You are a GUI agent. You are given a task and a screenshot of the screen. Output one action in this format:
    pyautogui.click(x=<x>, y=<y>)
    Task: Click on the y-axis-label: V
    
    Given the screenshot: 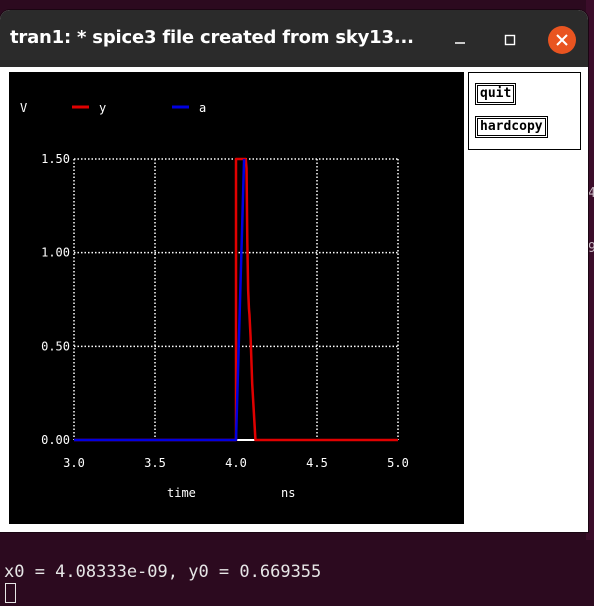 What is the action you would take?
    pyautogui.click(x=23, y=108)
    